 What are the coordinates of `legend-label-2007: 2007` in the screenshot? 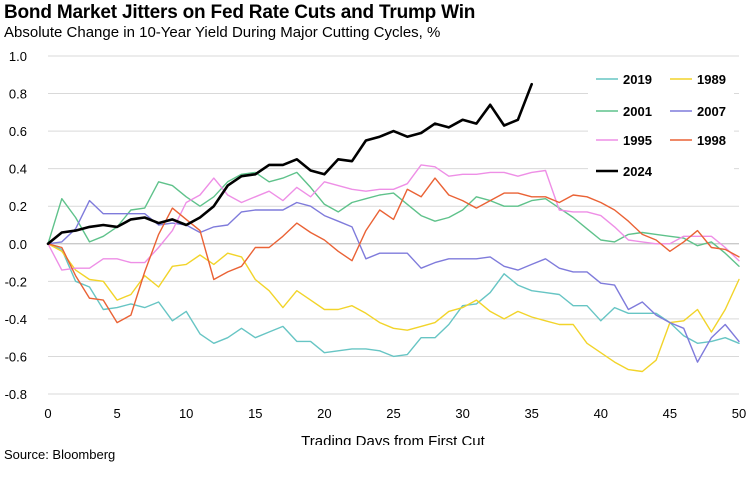 It's located at (711, 111).